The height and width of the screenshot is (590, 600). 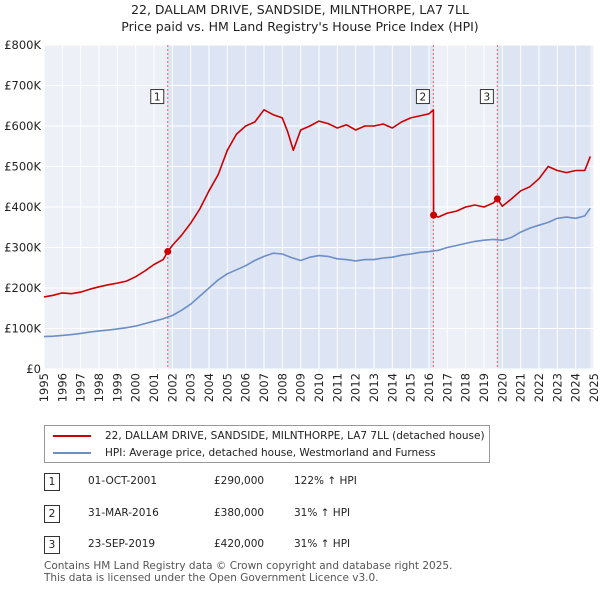 What do you see at coordinates (374, 387) in the screenshot?
I see `x-tick-label: 2013` at bounding box center [374, 387].